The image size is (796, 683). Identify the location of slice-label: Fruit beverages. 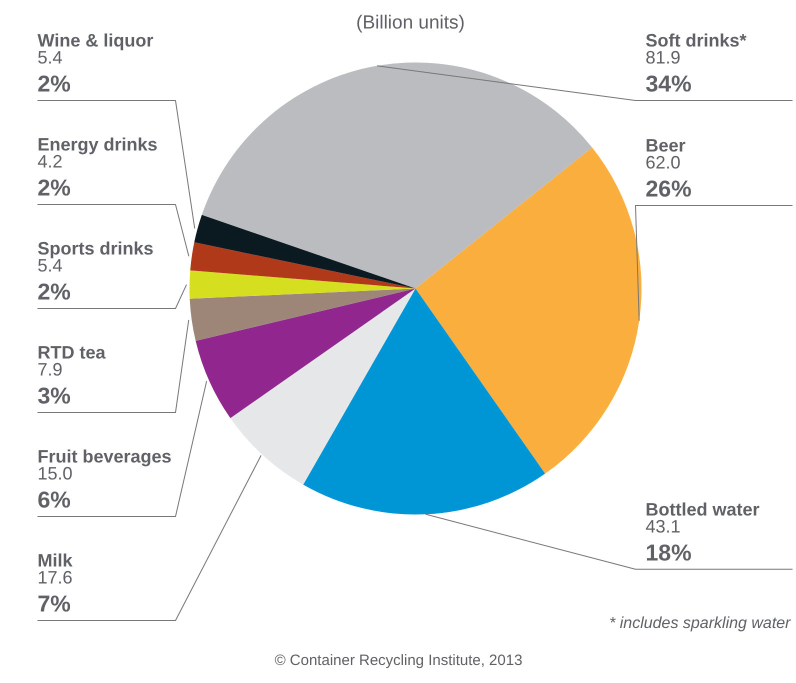
(105, 456).